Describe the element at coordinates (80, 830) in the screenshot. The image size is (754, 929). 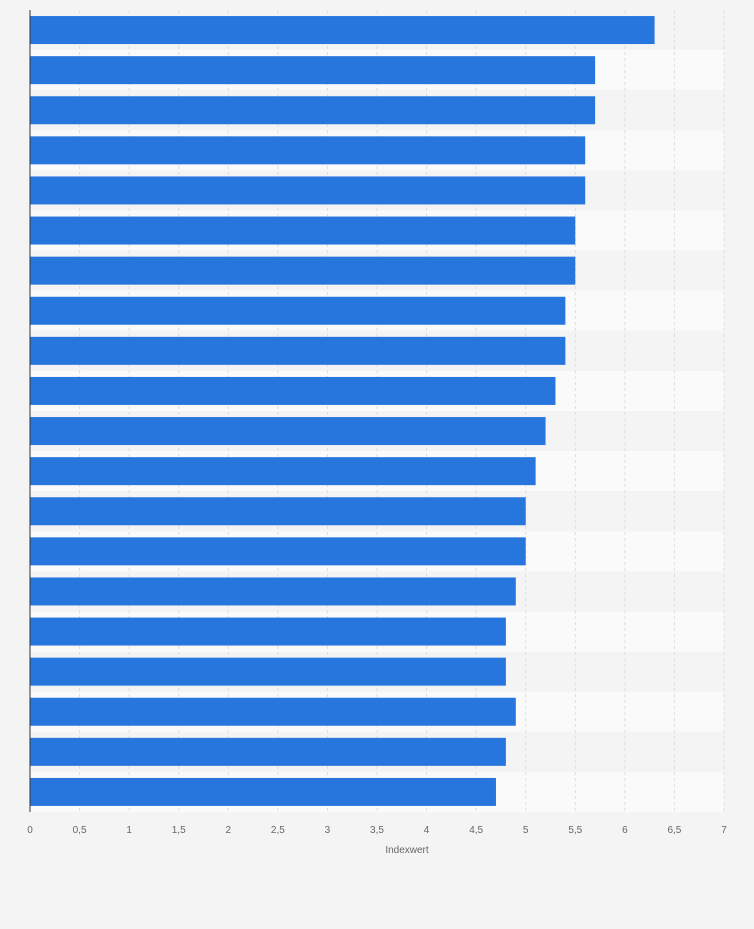
I see `x-tick-label: 0,5` at that location.